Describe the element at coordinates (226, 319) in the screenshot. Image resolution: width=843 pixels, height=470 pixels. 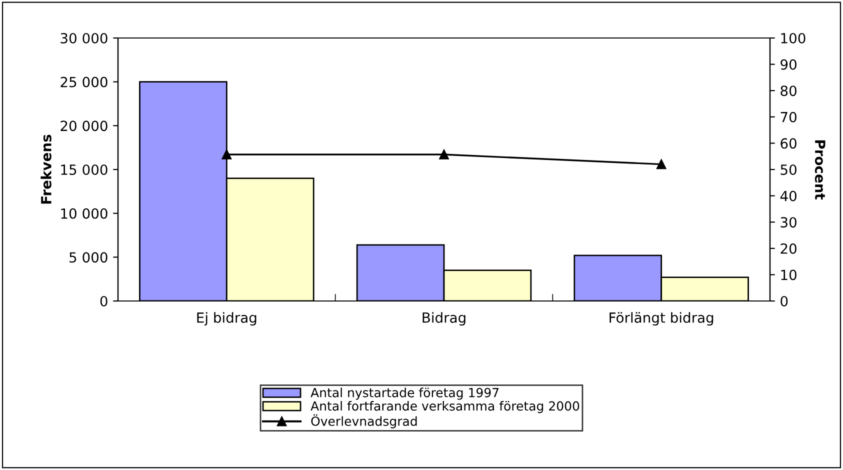
I see `x-tick-label: Ej bidrag` at that location.